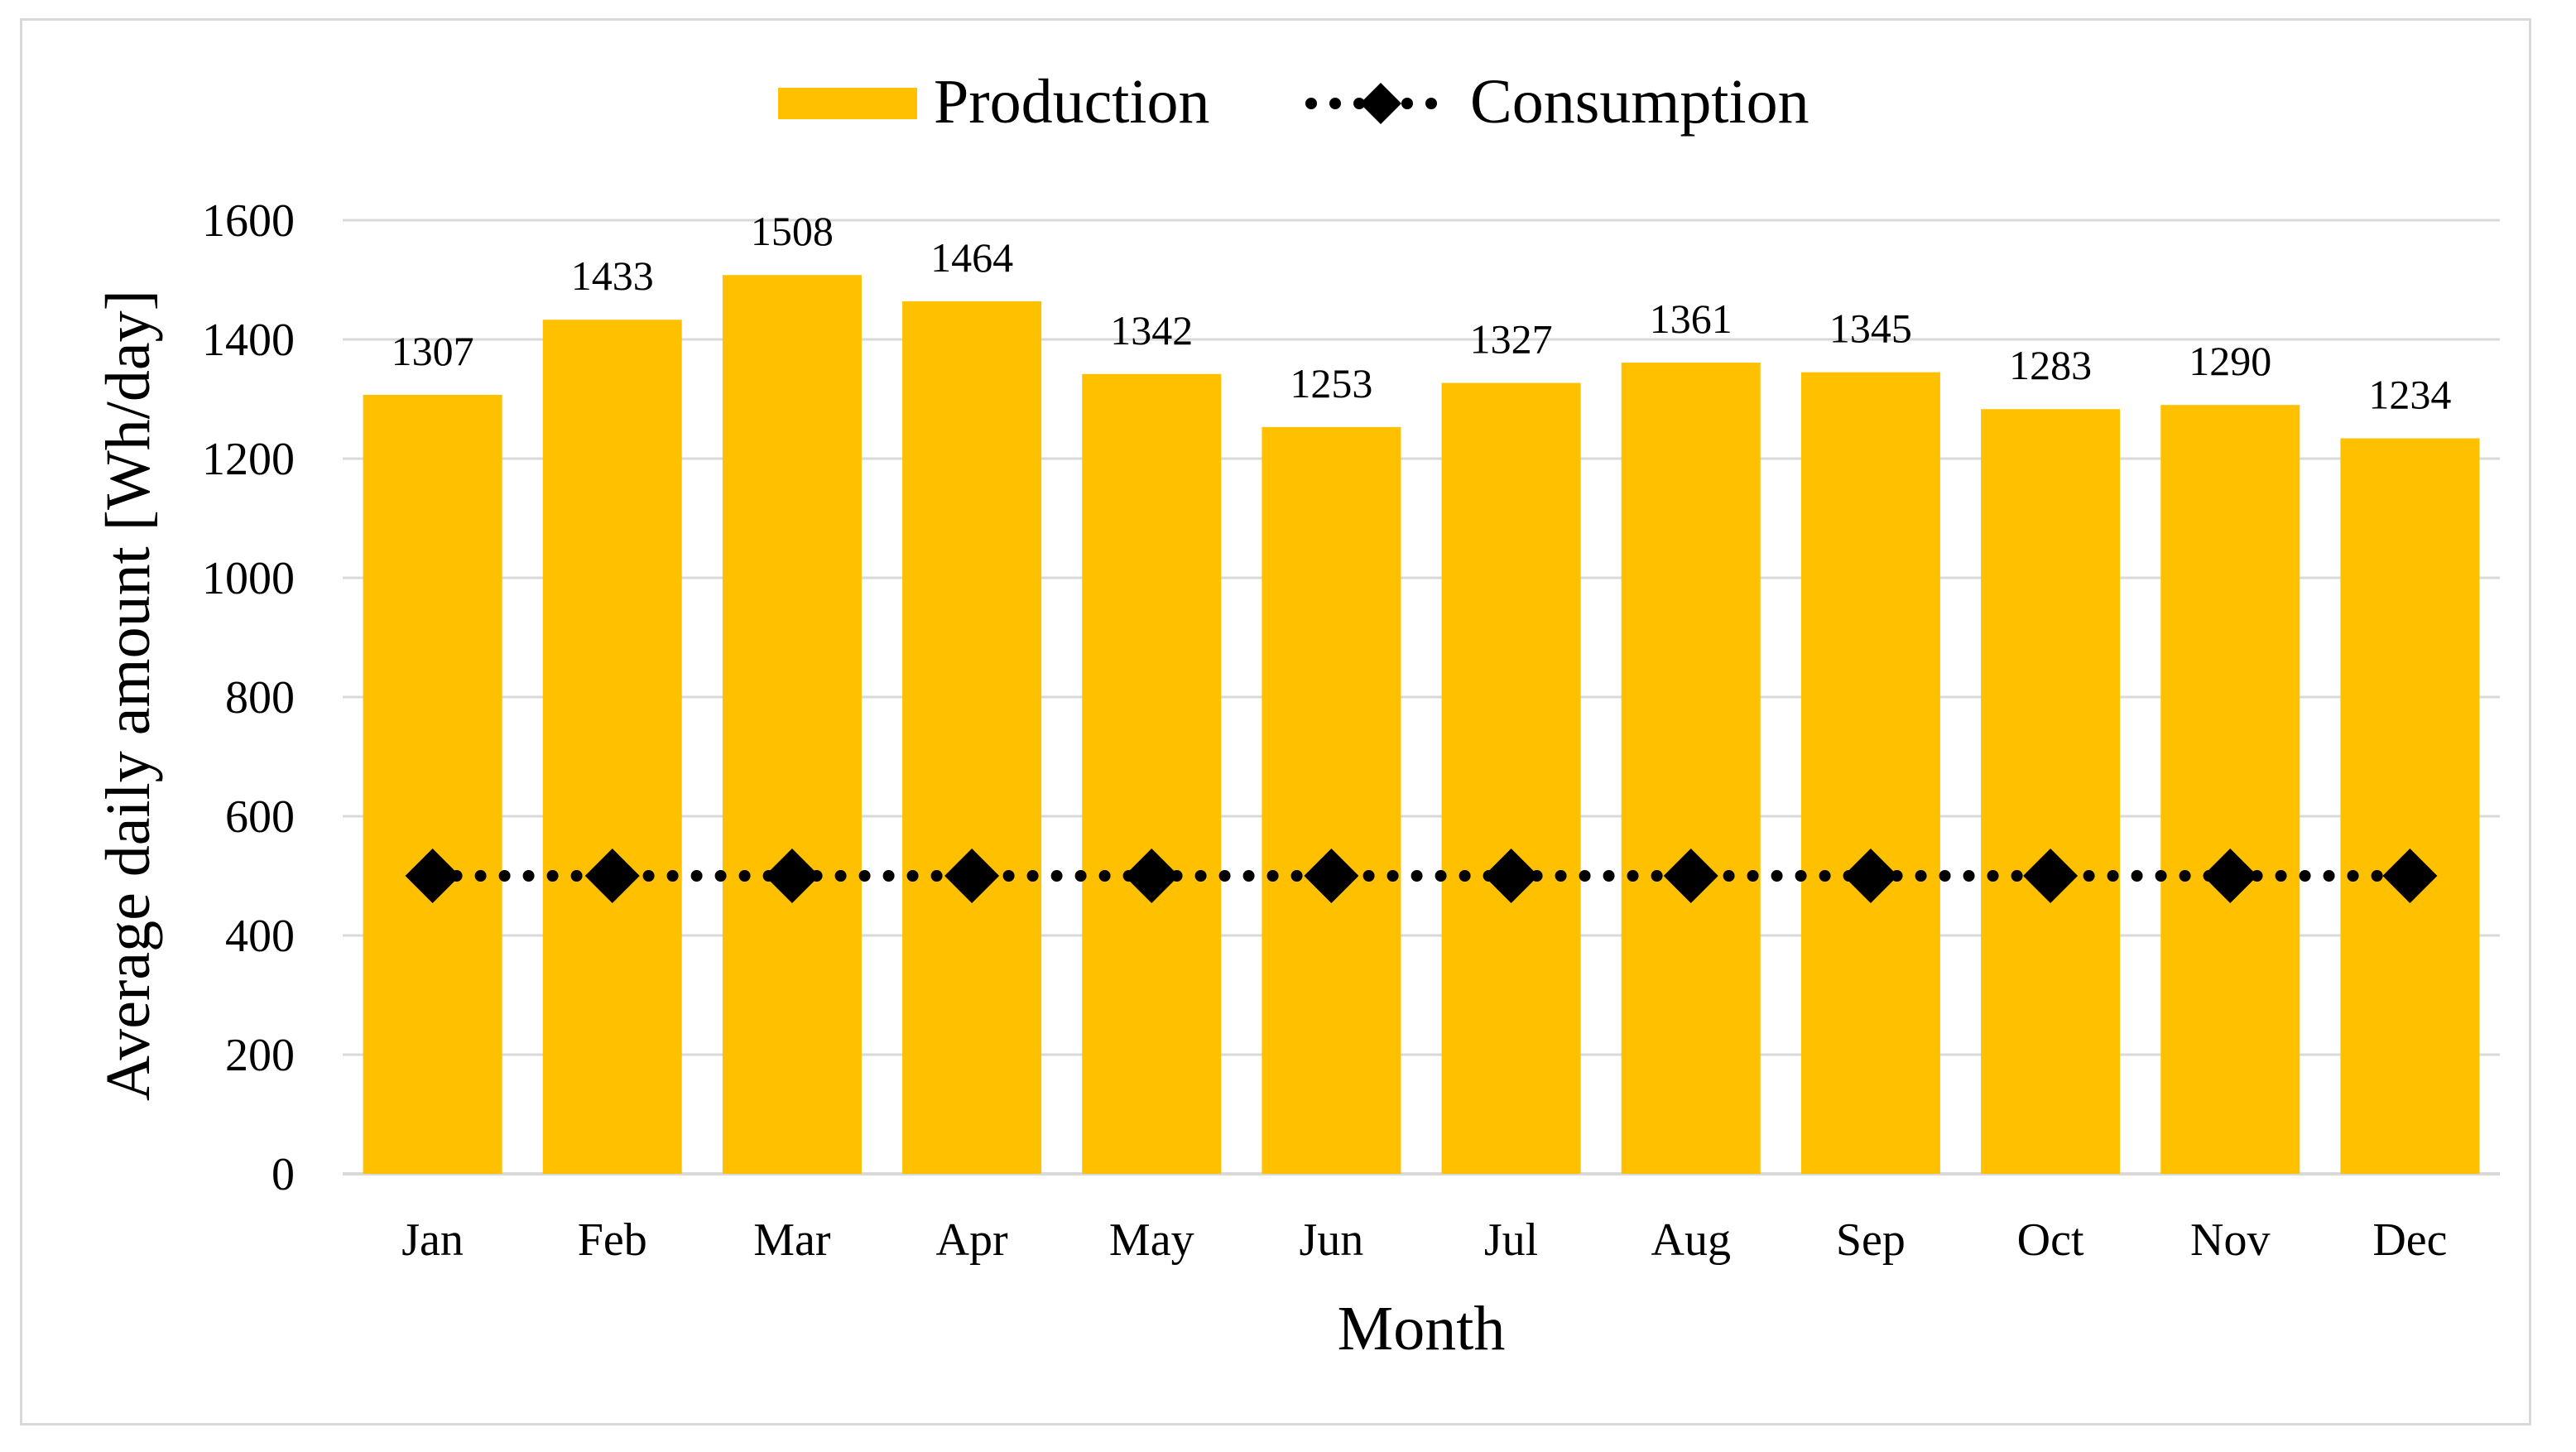 This screenshot has height=1452, width=2576. What do you see at coordinates (792, 231) in the screenshot?
I see `production-data-label: 1508` at bounding box center [792, 231].